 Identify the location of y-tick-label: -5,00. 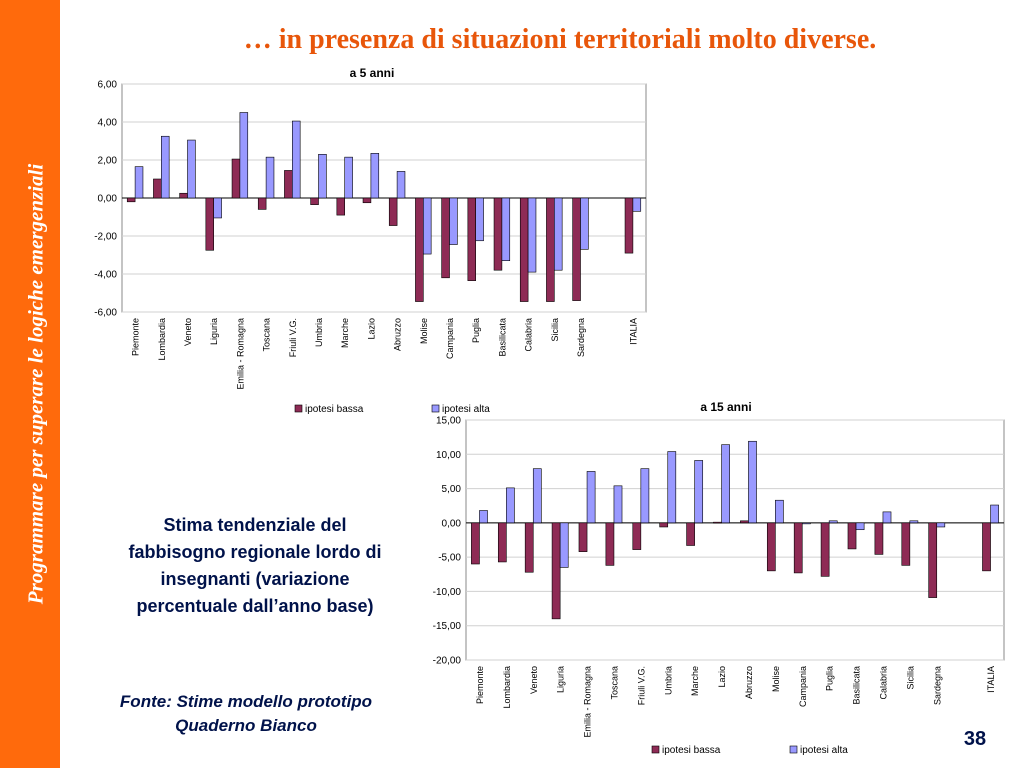
(449, 558).